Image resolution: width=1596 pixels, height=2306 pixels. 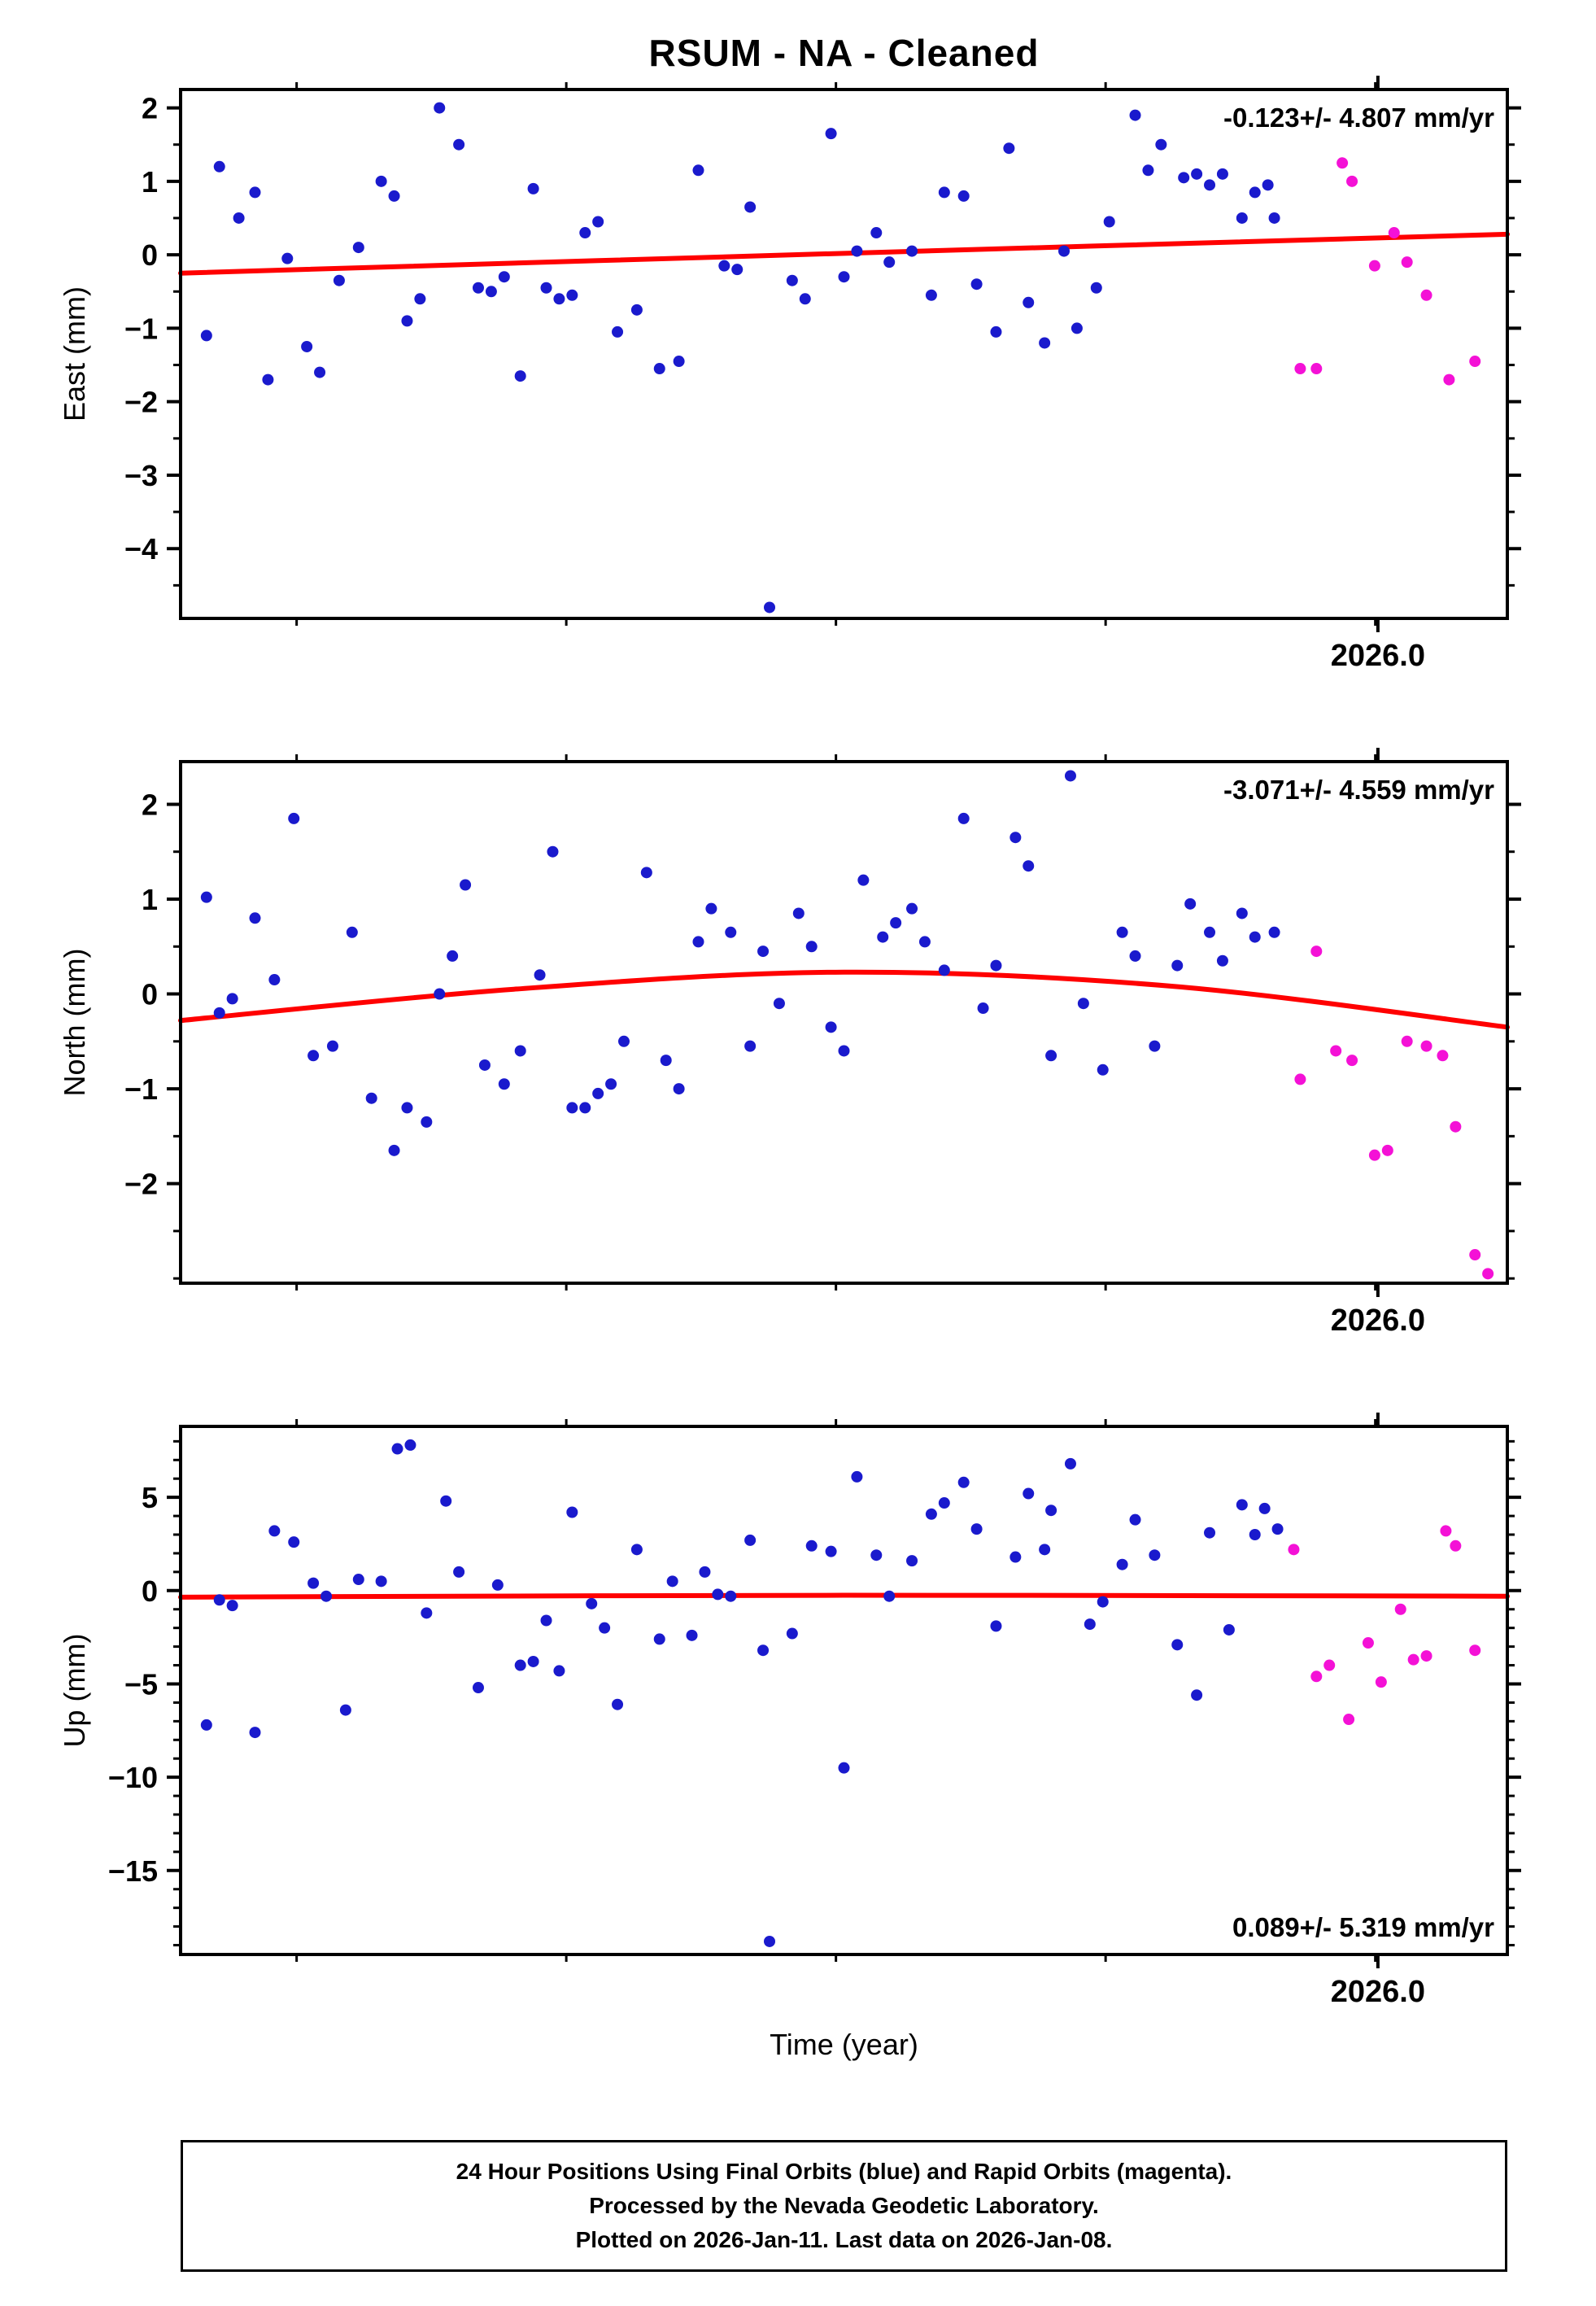 I want to click on y-tick-label: 5, so click(x=150, y=1497).